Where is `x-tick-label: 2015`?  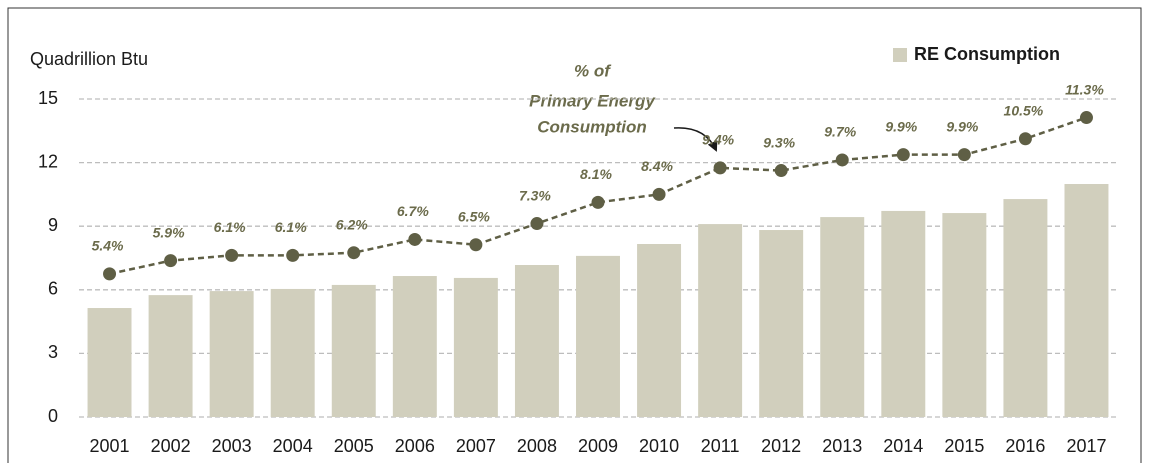 x-tick-label: 2015 is located at coordinates (964, 446).